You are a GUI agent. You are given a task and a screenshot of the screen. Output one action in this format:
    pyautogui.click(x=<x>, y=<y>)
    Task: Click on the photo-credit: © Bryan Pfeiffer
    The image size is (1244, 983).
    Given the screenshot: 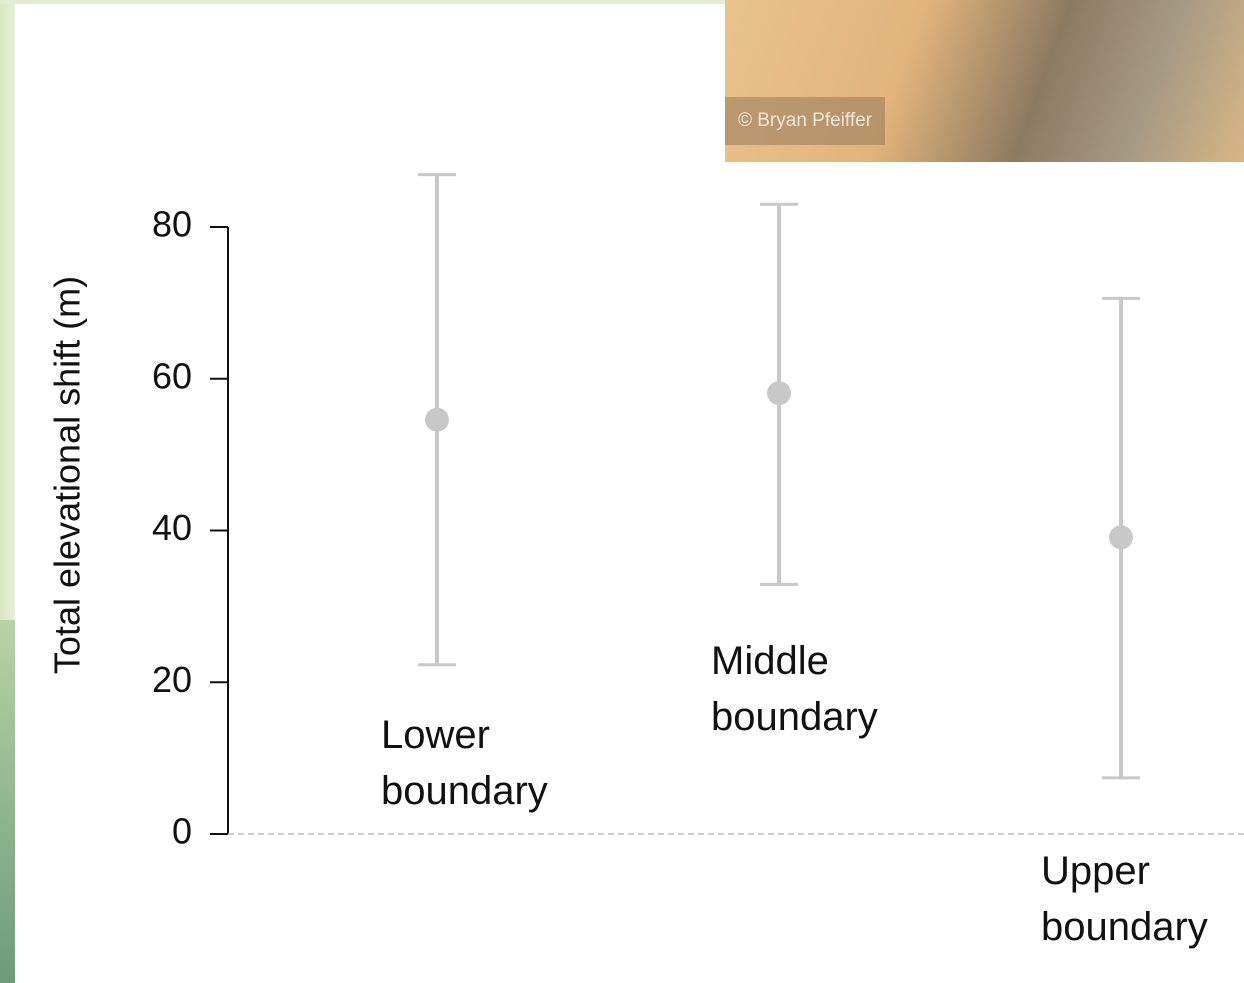 What is the action you would take?
    pyautogui.click(x=805, y=121)
    